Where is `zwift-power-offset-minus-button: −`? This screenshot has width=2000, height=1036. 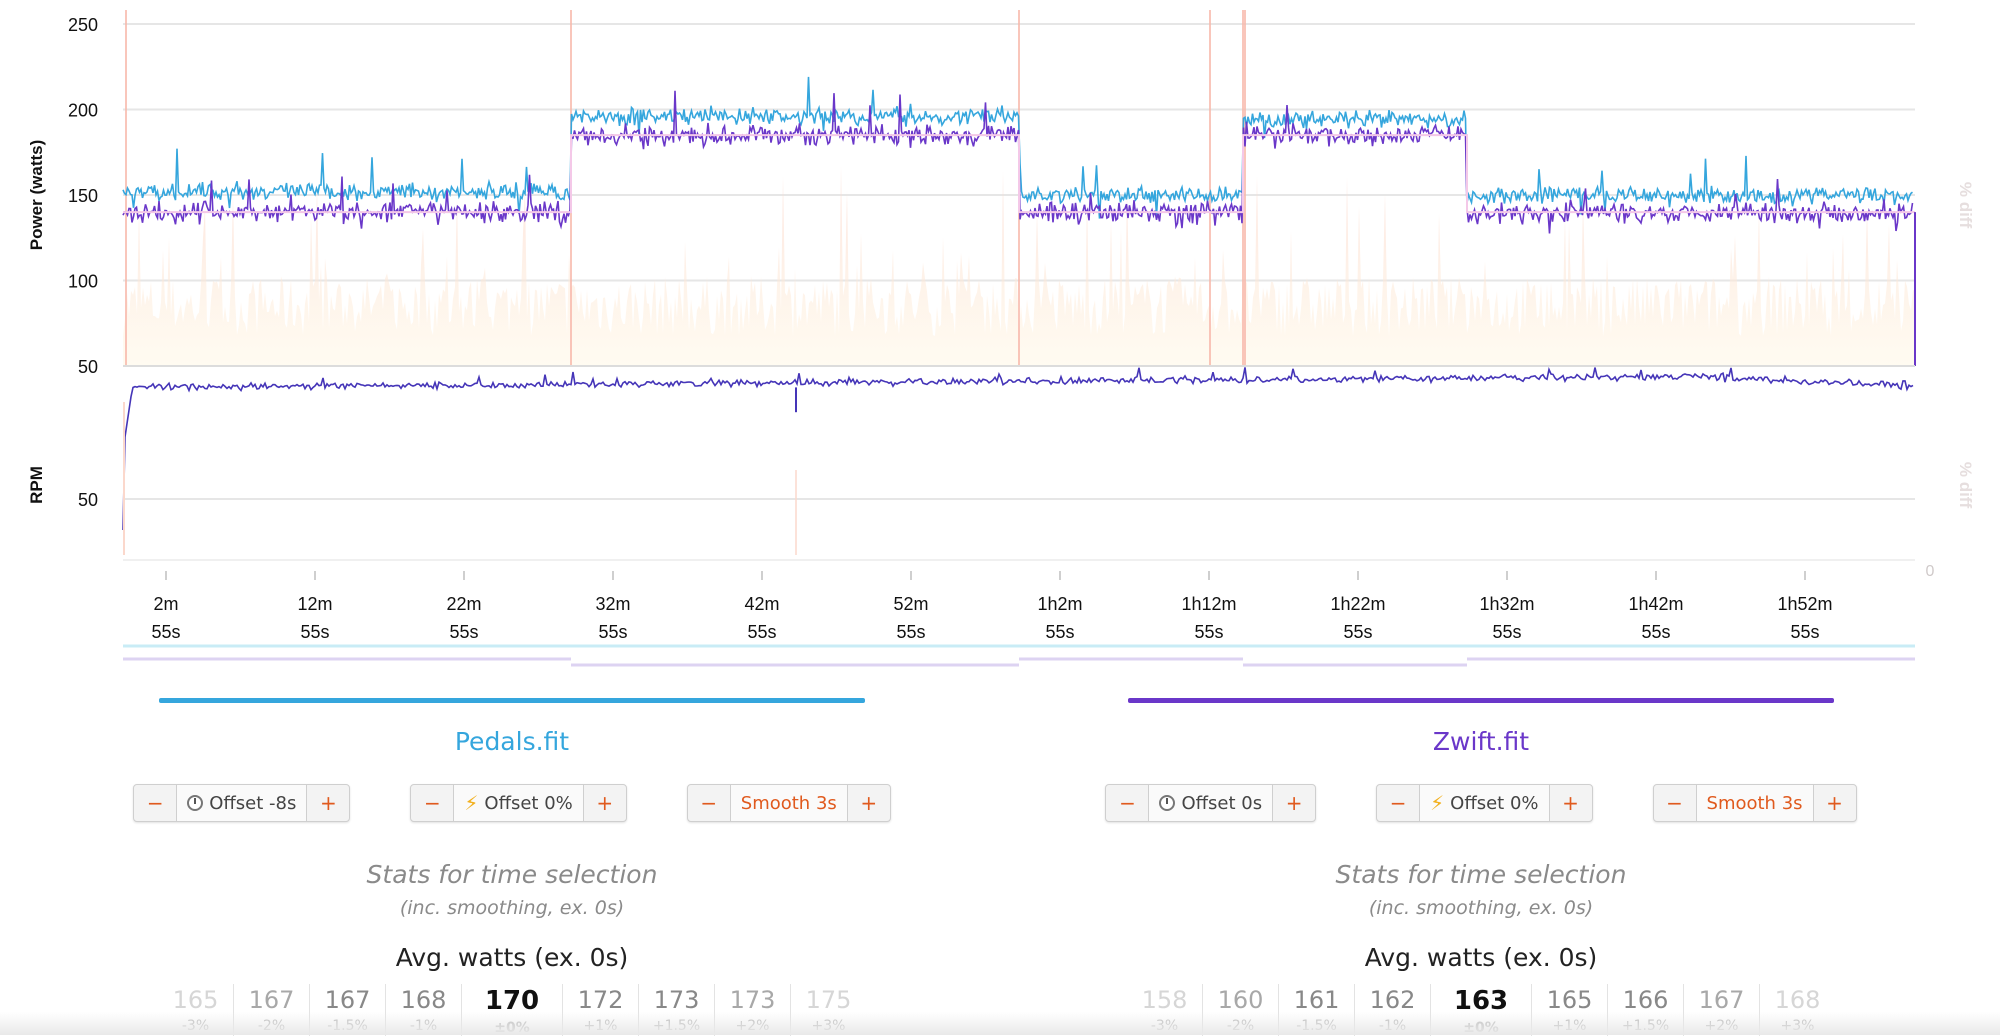
zwift-power-offset-minus-button: − is located at coordinates (1398, 803).